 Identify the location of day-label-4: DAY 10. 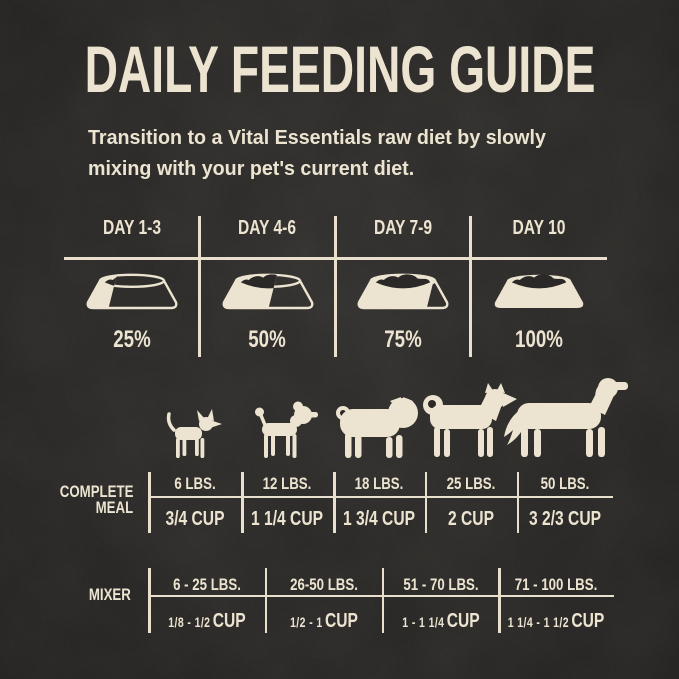
(539, 228).